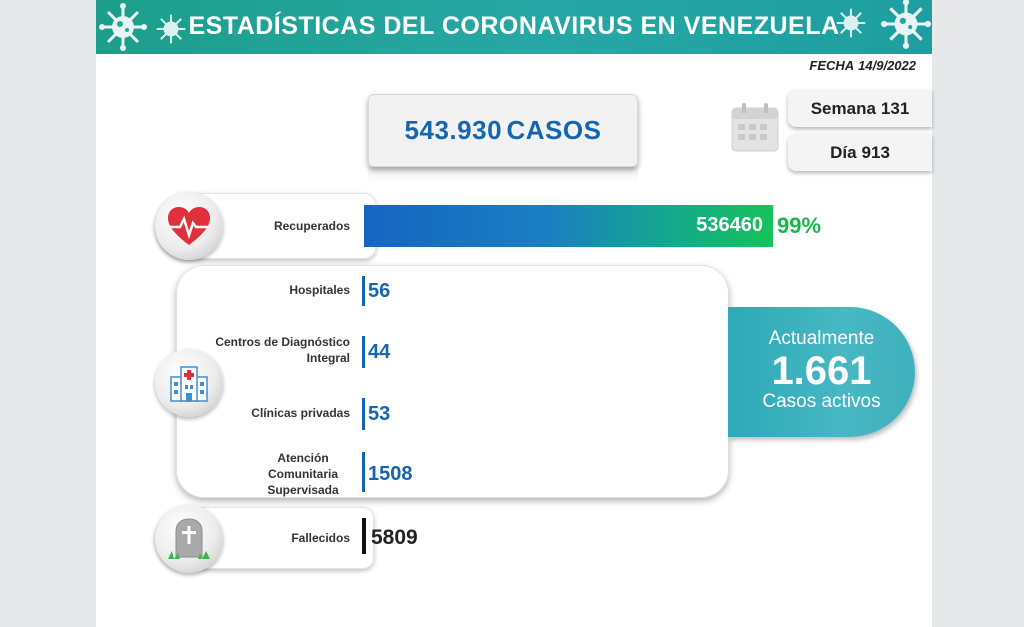  I want to click on private-clinics-bar, so click(363, 414).